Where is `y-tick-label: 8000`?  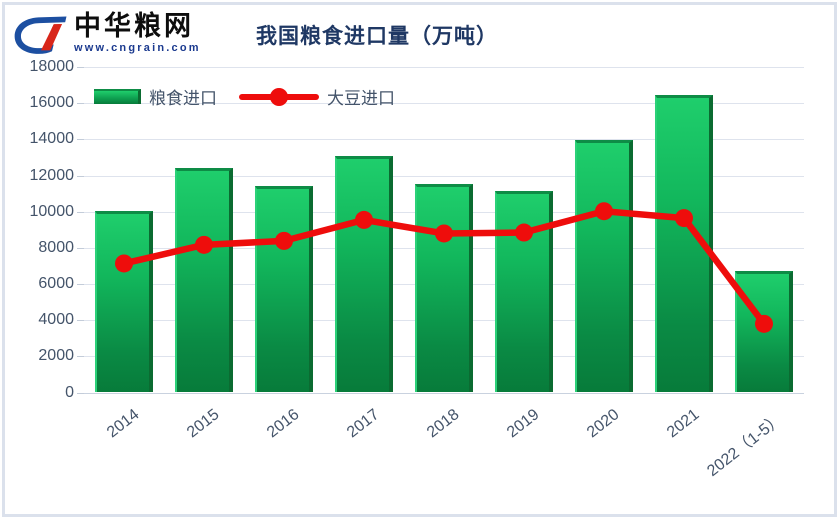 y-tick-label: 8000 is located at coordinates (56, 247).